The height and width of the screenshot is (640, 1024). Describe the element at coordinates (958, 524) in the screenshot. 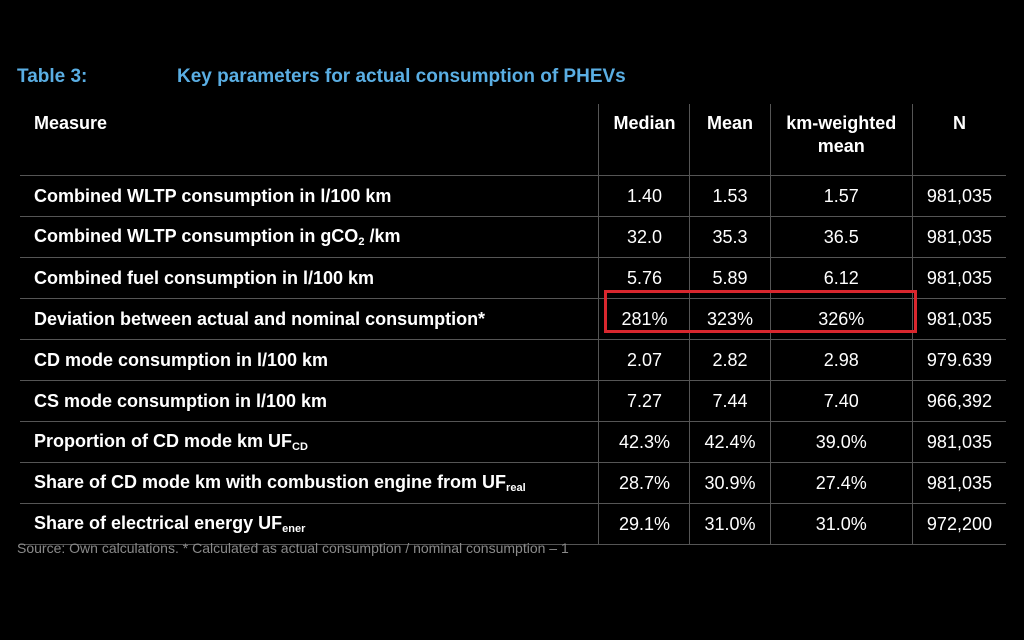

I see `n-cell: 972,200` at that location.